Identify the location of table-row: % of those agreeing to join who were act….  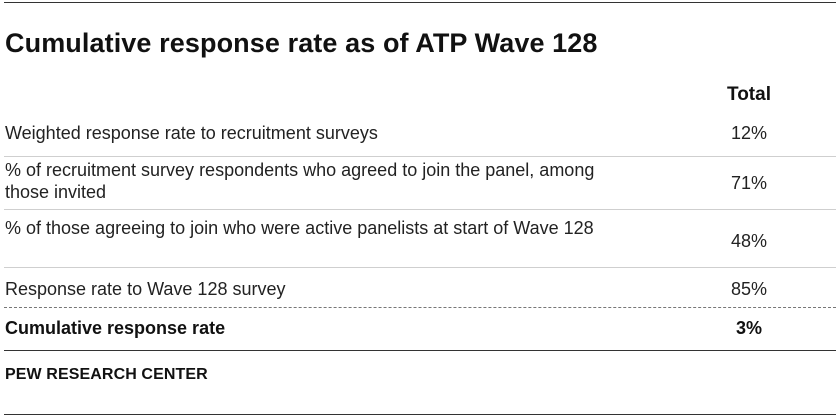
(420, 239).